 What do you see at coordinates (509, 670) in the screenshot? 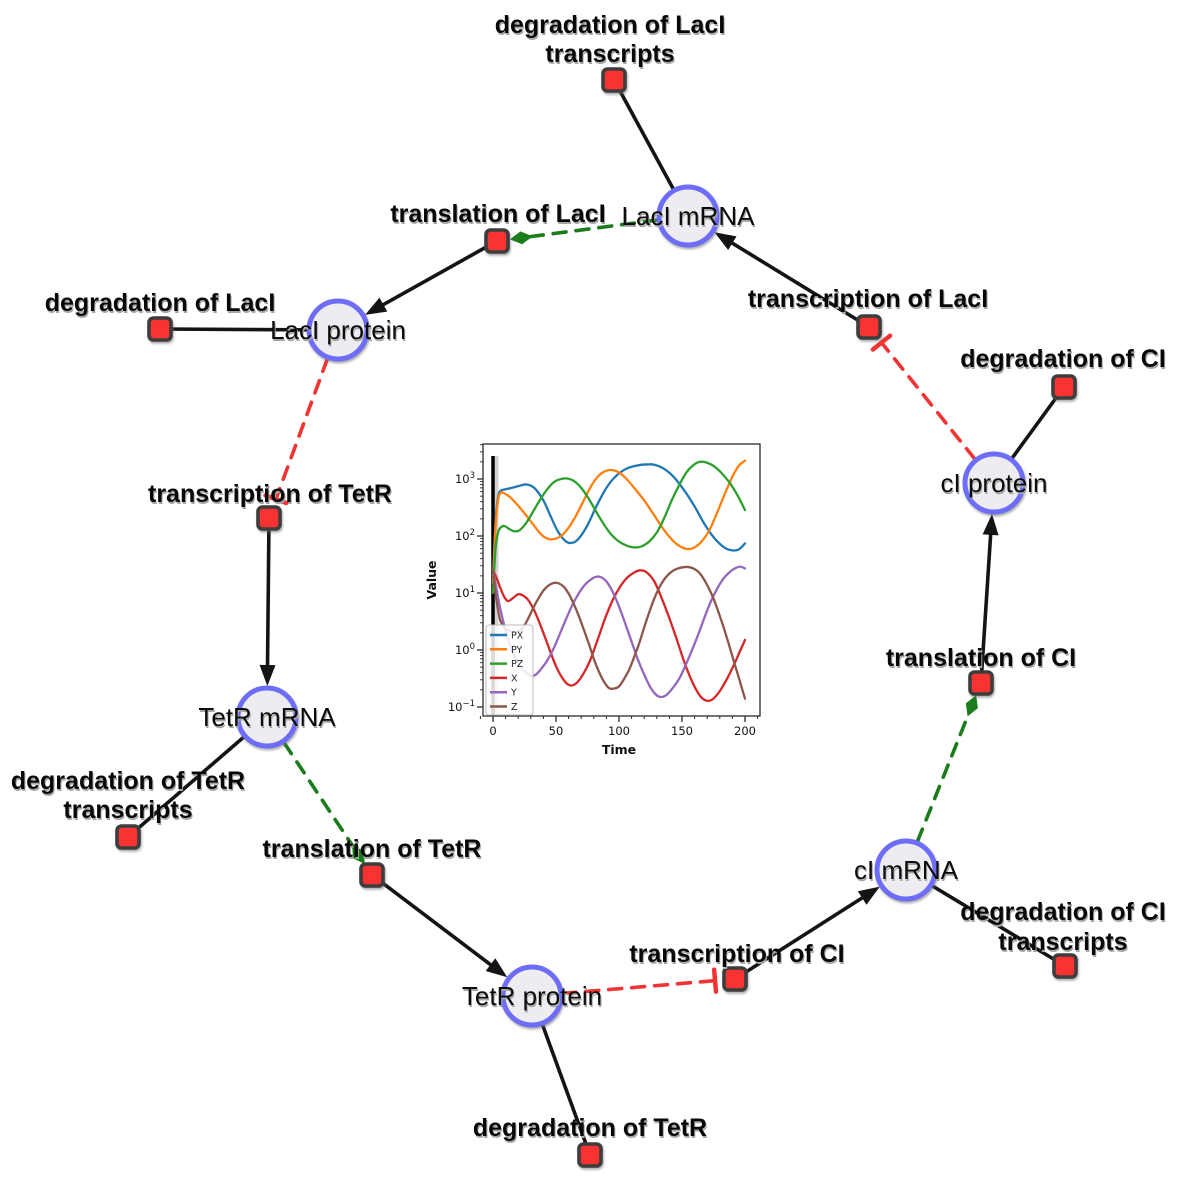
I see `legend-box` at bounding box center [509, 670].